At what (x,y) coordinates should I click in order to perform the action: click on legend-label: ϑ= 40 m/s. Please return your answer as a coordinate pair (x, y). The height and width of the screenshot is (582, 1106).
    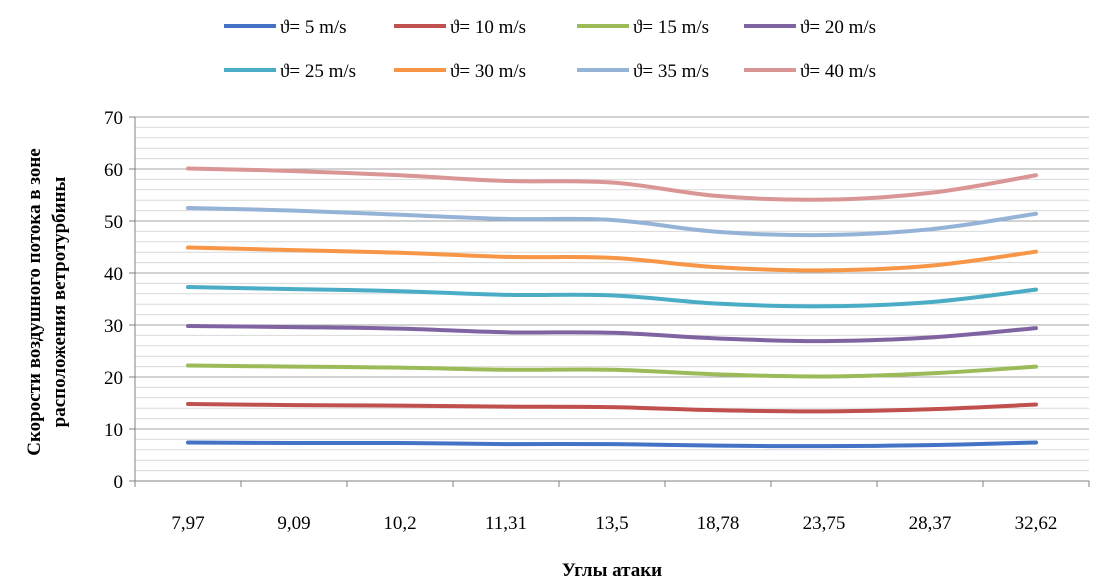
    Looking at the image, I should click on (838, 71).